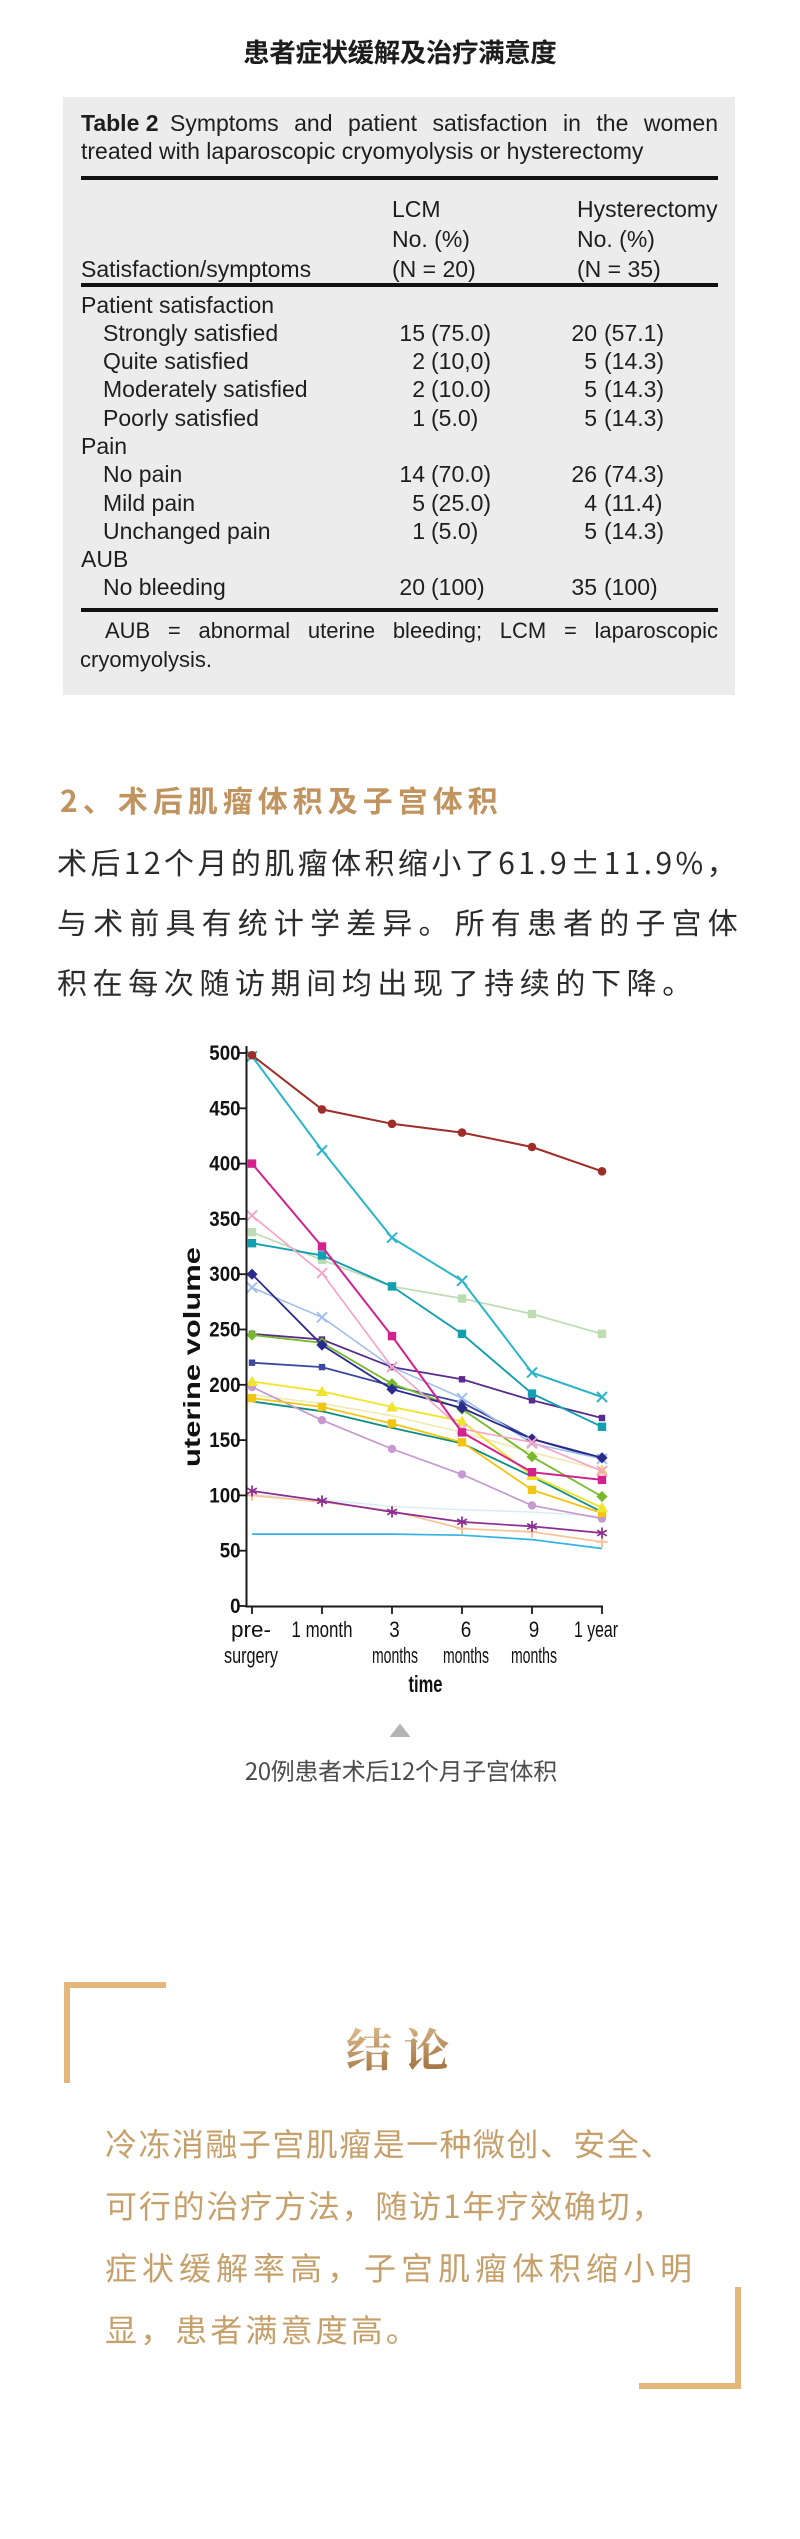  Describe the element at coordinates (466, 1629) in the screenshot. I see `svg-text: 6` at that location.